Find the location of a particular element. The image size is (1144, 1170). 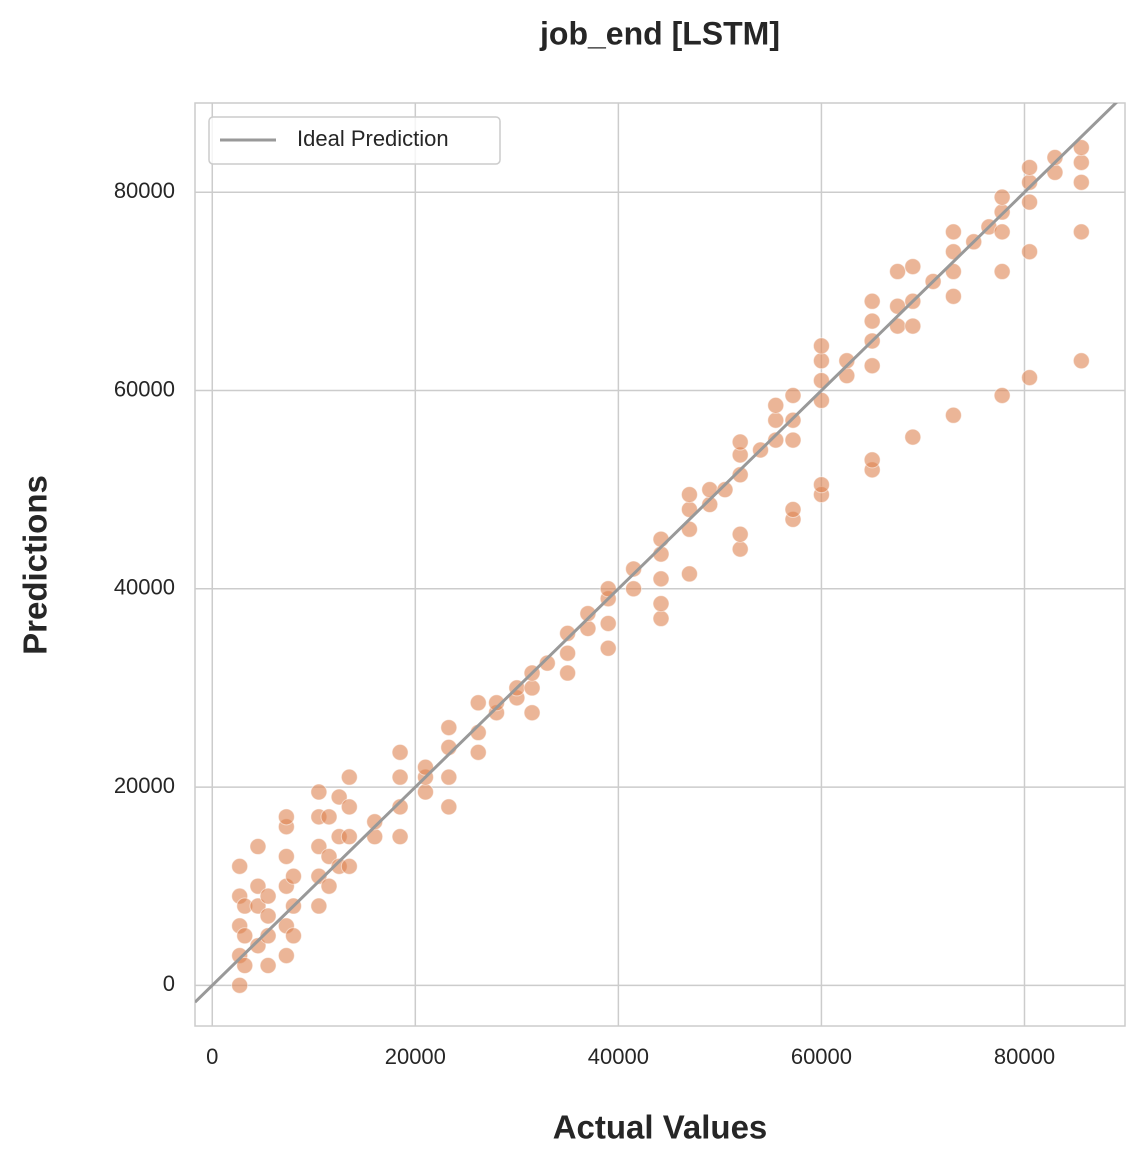

x-tick-label: 20000 is located at coordinates (415, 1056).